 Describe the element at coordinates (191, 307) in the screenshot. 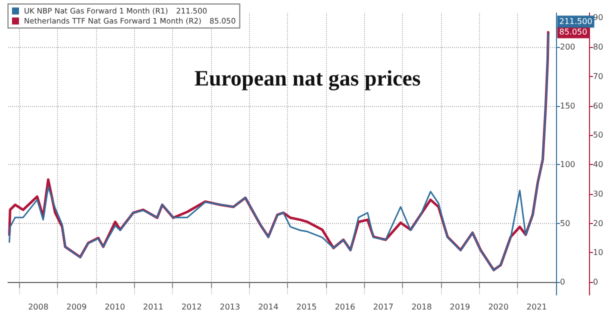

I see `x-tick-label: 2012` at that location.